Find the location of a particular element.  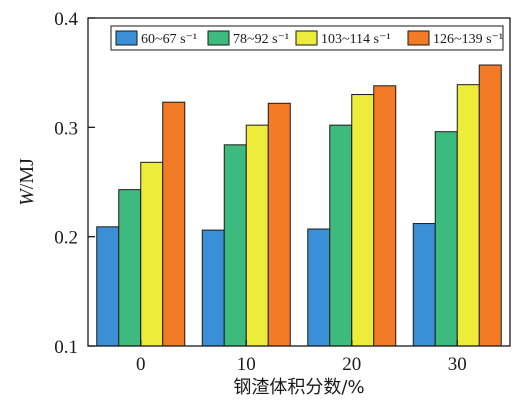

legend-label-2: 78~92 s⁻¹ is located at coordinates (261, 39).